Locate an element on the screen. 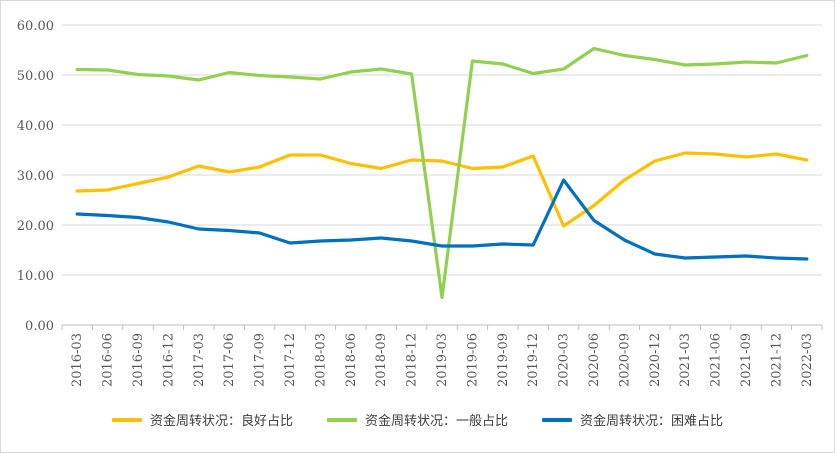  legend-swatch-difficult is located at coordinates (557, 419).